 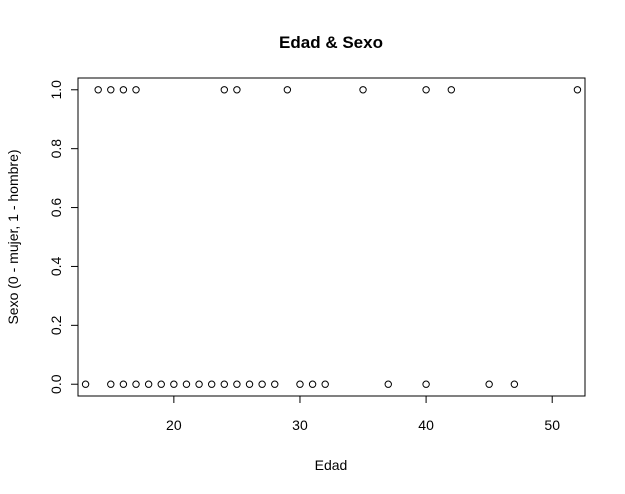 What do you see at coordinates (426, 425) in the screenshot?
I see `x-tick-label: 40` at bounding box center [426, 425].